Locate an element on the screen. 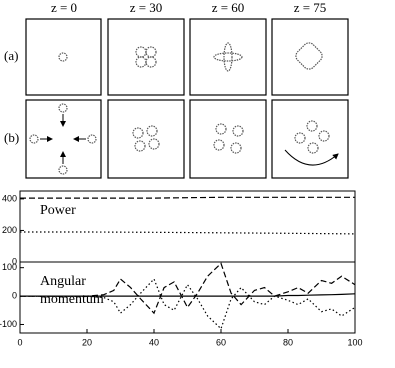  x-tick-label: 100 is located at coordinates (354, 342).